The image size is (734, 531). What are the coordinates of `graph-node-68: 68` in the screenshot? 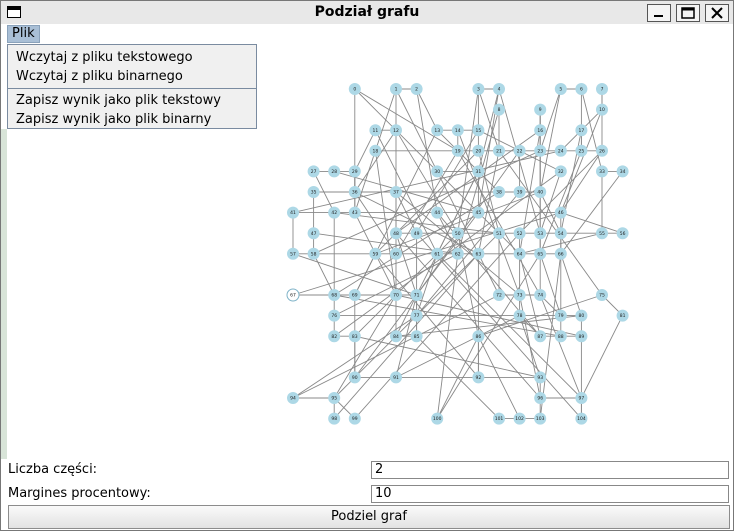 It's located at (334, 295).